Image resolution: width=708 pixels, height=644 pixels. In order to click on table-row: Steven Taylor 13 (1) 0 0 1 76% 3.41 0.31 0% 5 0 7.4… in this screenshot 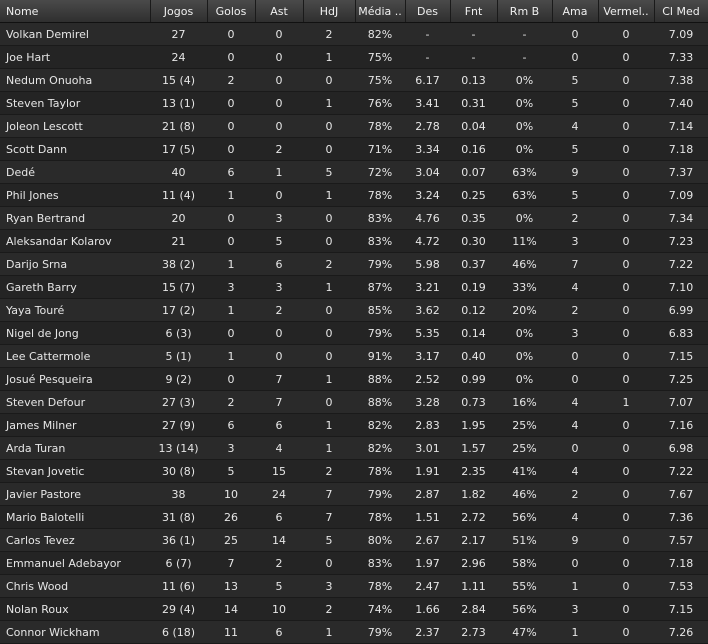, I will do `click(354, 103)`.